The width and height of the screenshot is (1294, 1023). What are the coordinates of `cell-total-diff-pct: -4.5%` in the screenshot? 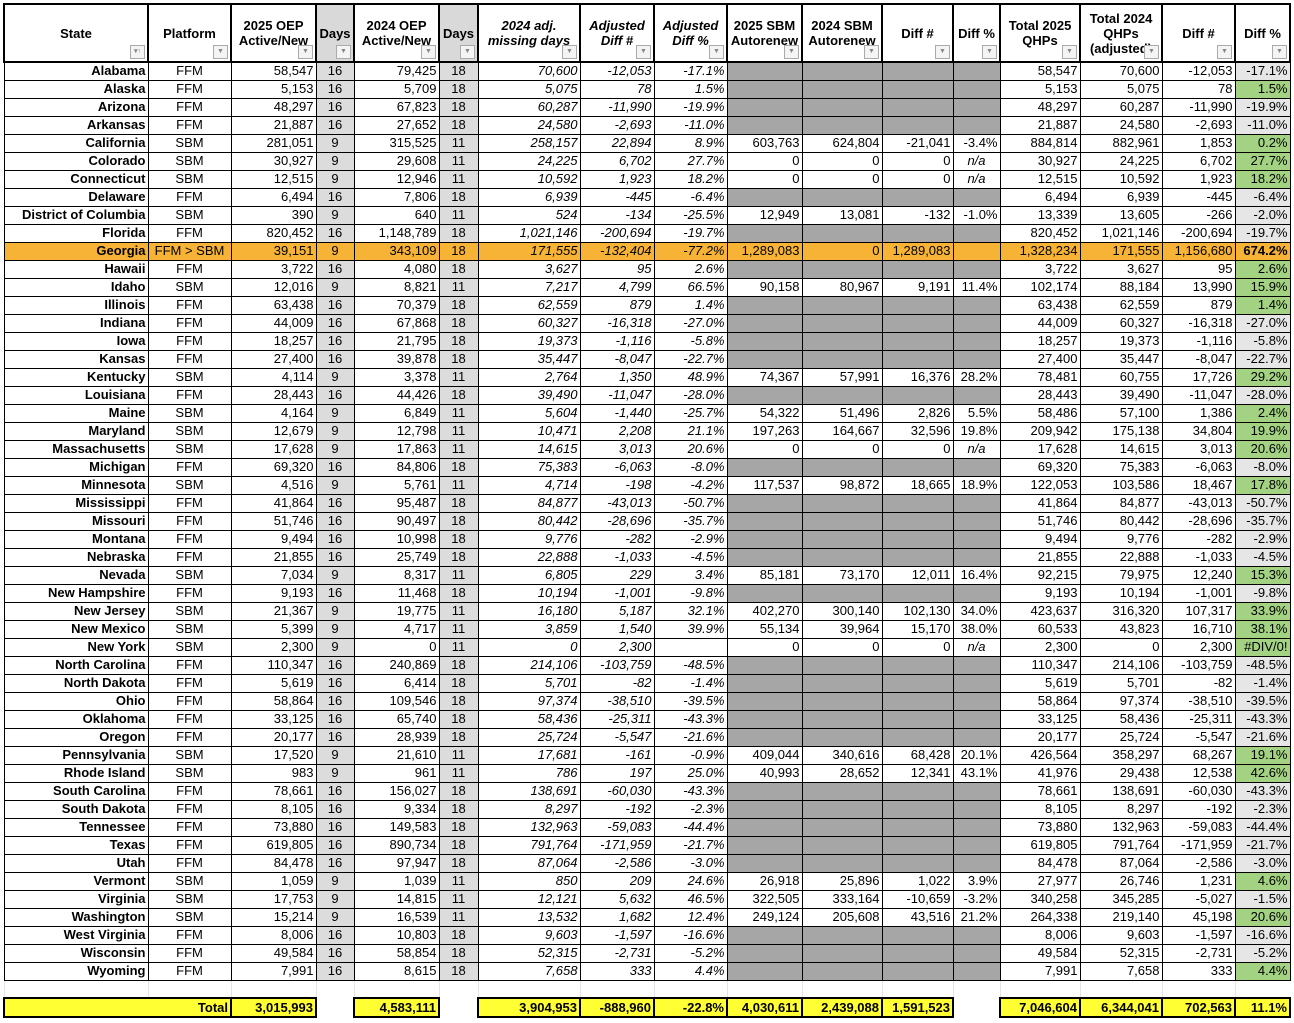 It's located at (1262, 557).